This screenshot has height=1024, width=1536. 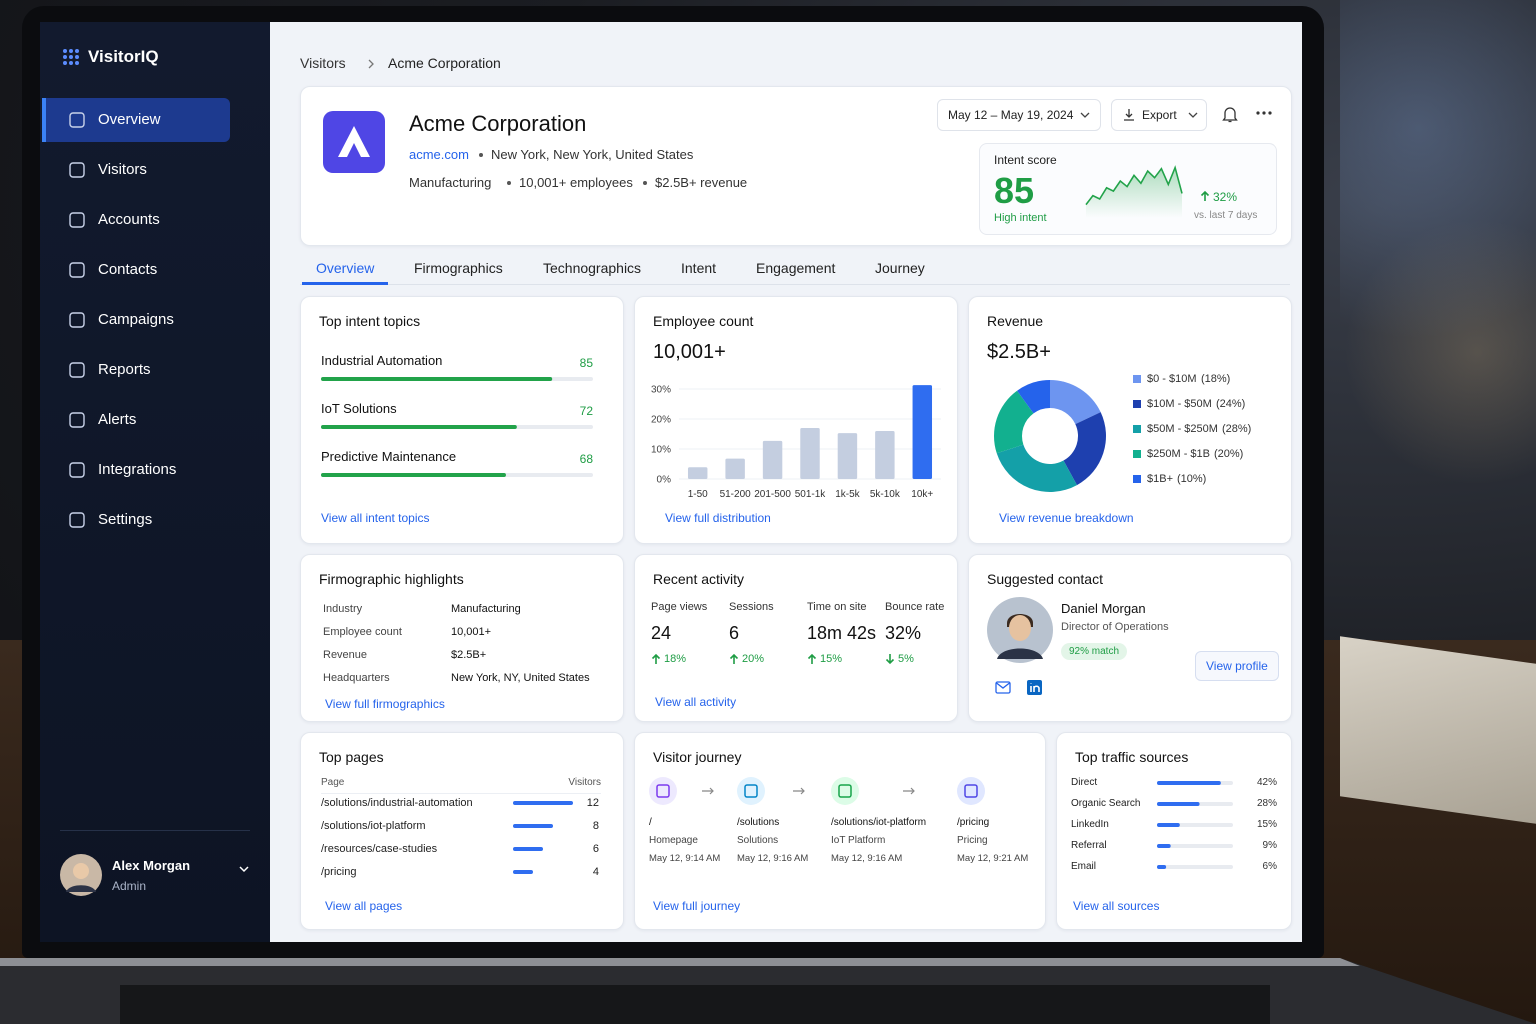 What do you see at coordinates (543, 803) in the screenshot?
I see `page-bar` at bounding box center [543, 803].